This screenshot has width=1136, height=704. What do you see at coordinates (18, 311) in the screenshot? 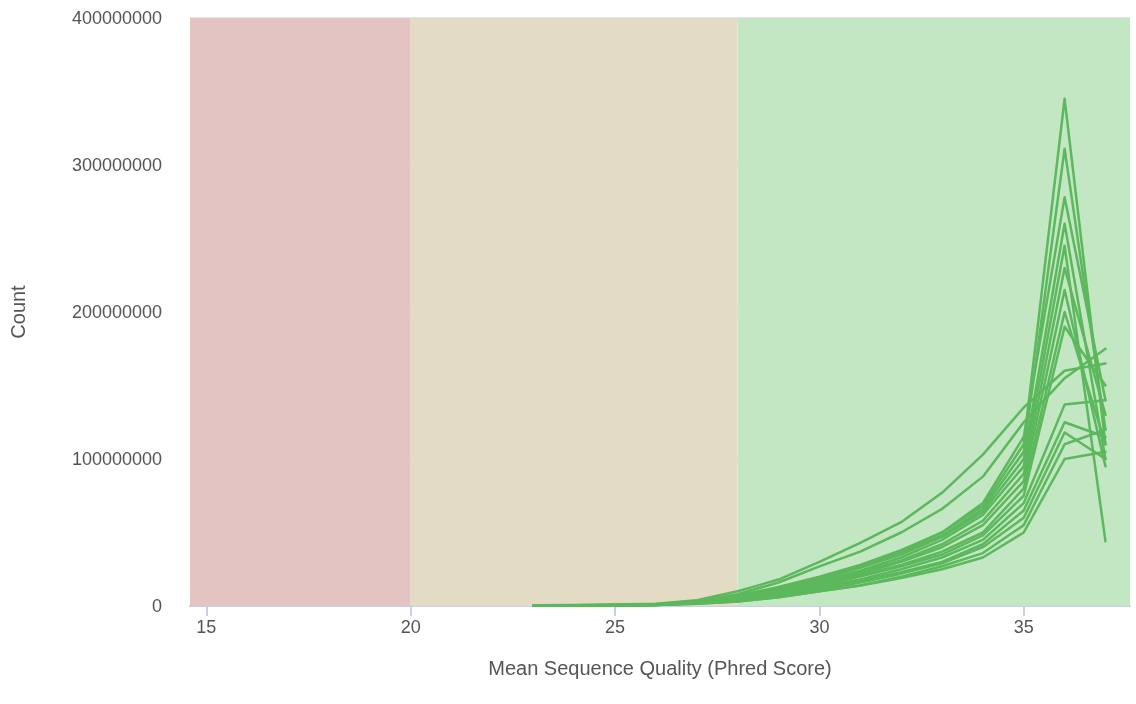
I see `y-axis-title: Count` at bounding box center [18, 311].